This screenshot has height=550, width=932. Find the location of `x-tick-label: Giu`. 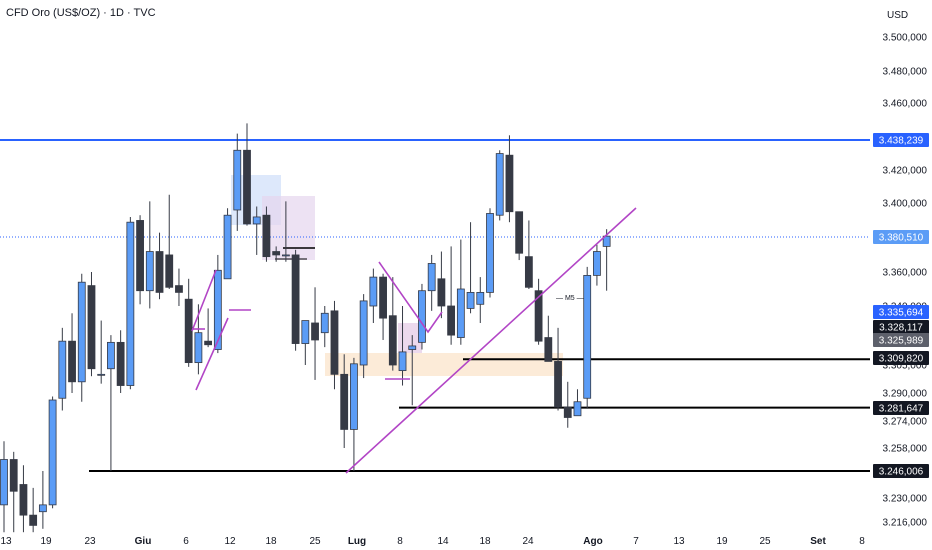

x-tick-label: Giu is located at coordinates (143, 541).